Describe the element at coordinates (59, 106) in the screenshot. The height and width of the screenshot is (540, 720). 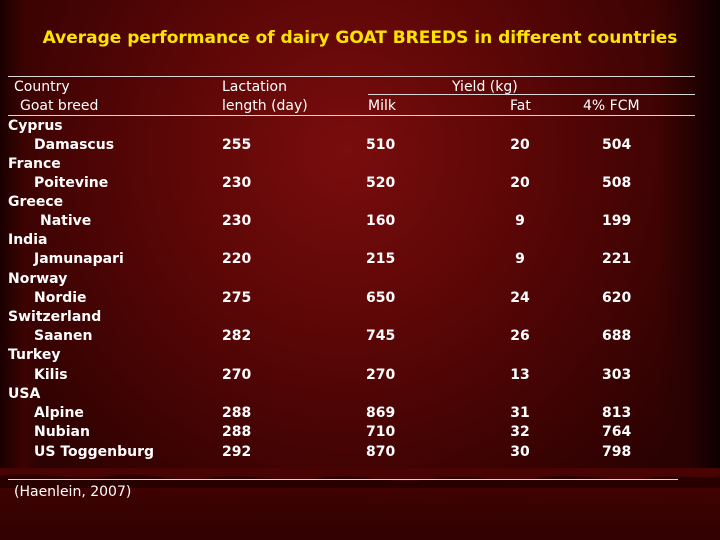
I see `header-goat-breed: Goat breed` at that location.